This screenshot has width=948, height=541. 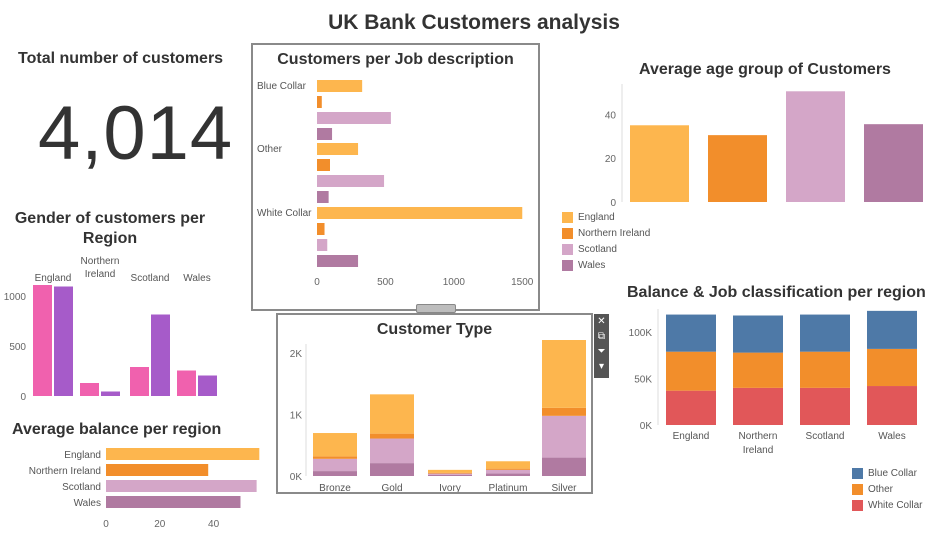 I want to click on legend-label: Blue Collar, so click(x=892, y=473).